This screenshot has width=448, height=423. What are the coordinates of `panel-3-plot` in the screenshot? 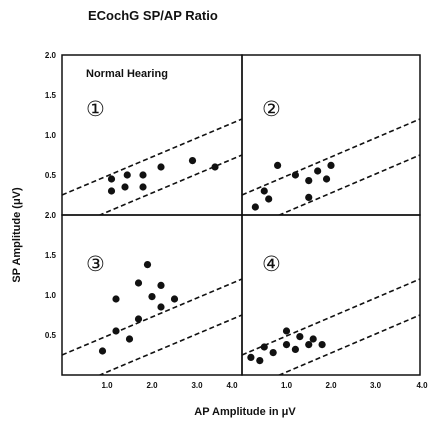 It's located at (152, 318).